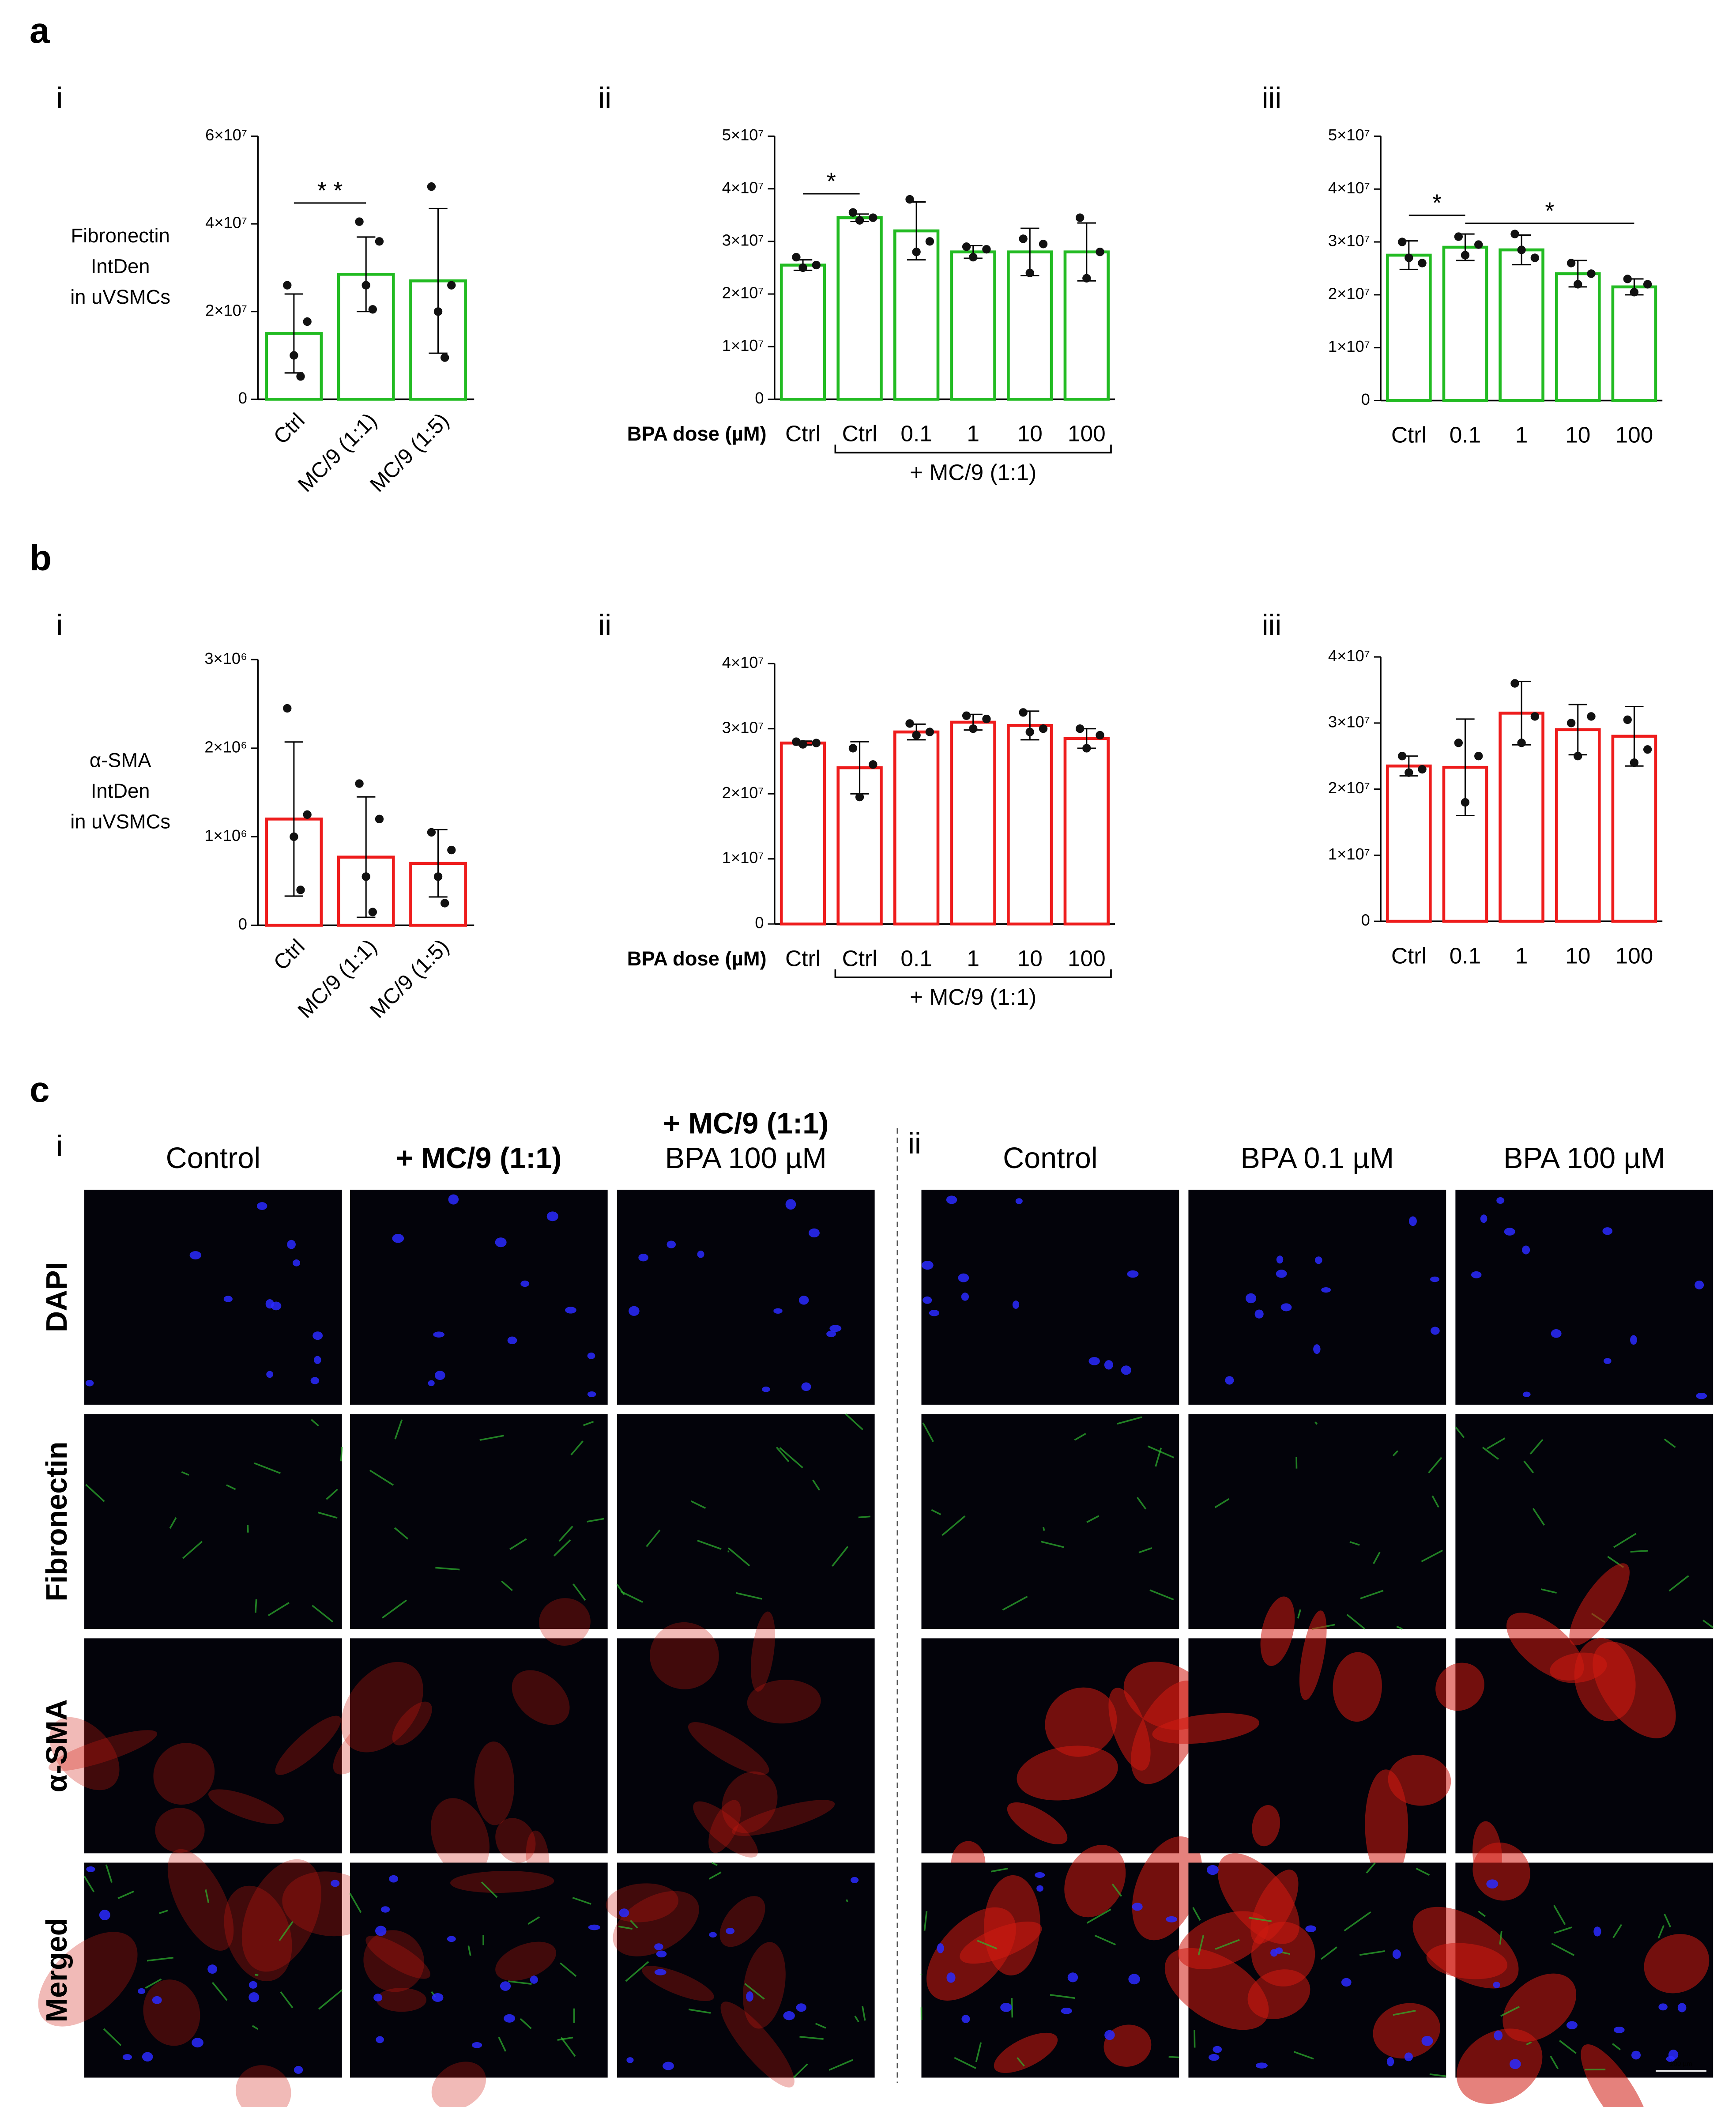 The image size is (1736, 2107). I want to click on group-label: i, so click(59, 1146).